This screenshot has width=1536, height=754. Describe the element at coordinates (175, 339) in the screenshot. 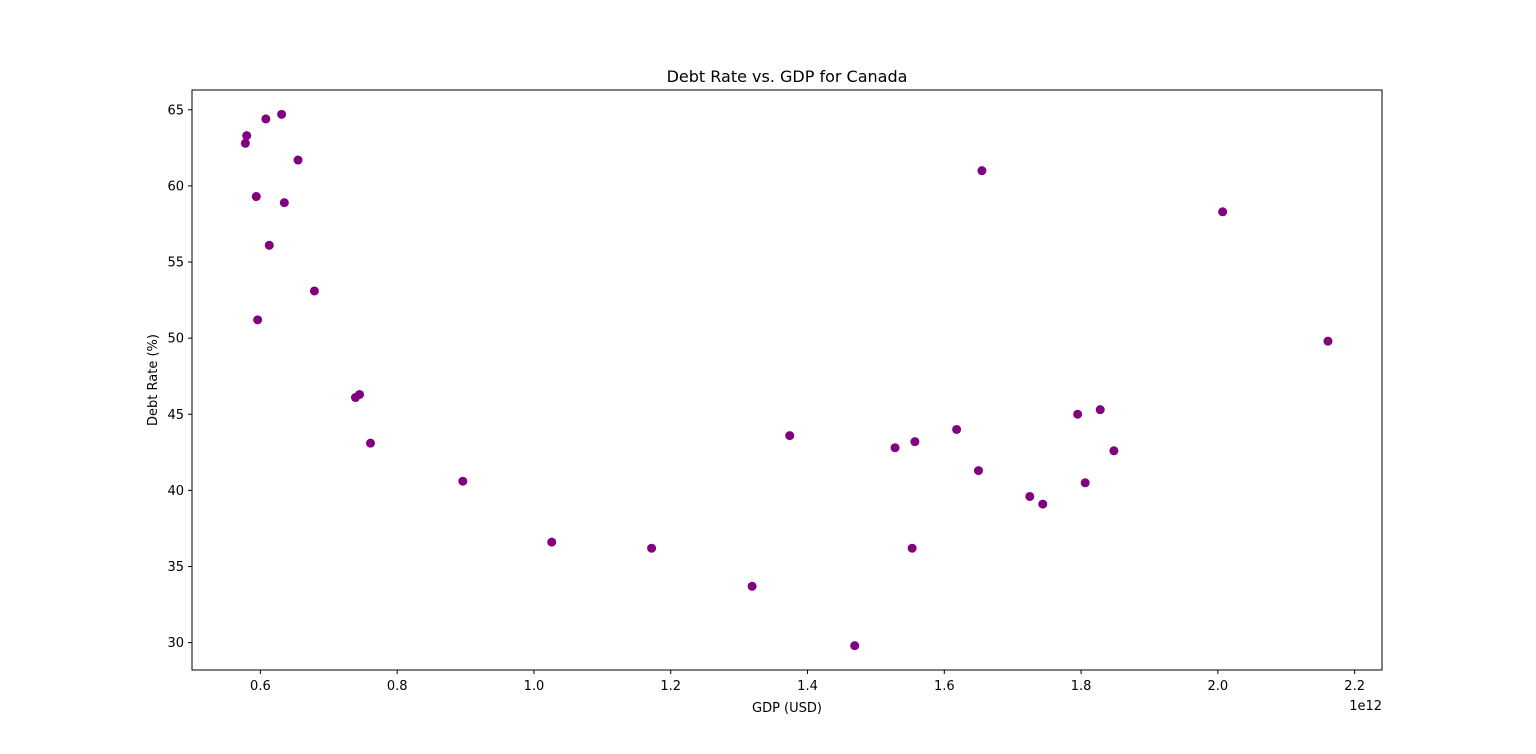

I see `y-tick-label: 50` at that location.